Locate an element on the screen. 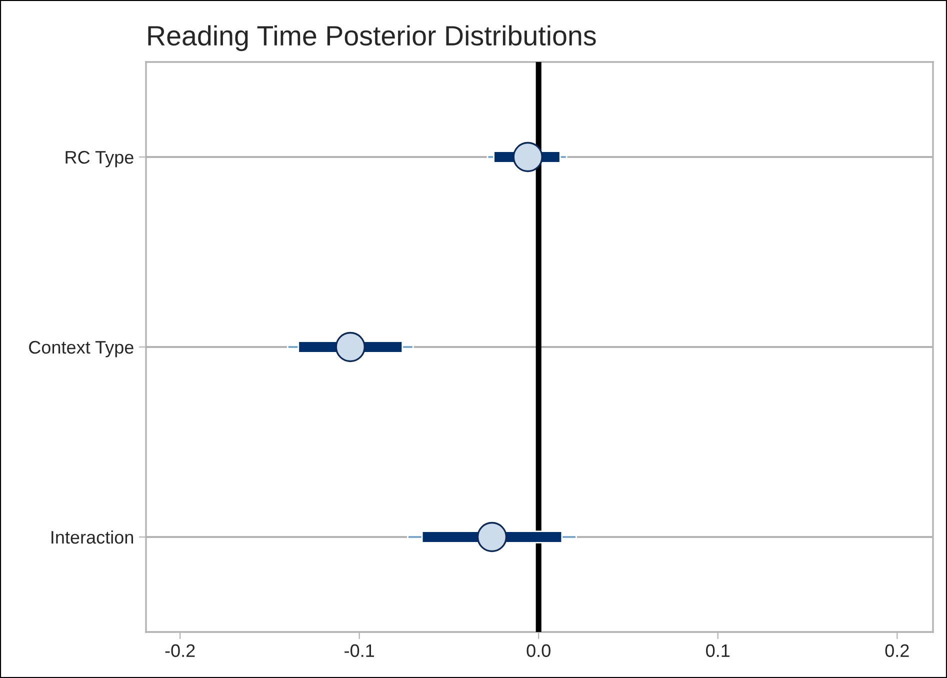 The width and height of the screenshot is (947, 678). y-tick-label: Context Type is located at coordinates (81, 349).